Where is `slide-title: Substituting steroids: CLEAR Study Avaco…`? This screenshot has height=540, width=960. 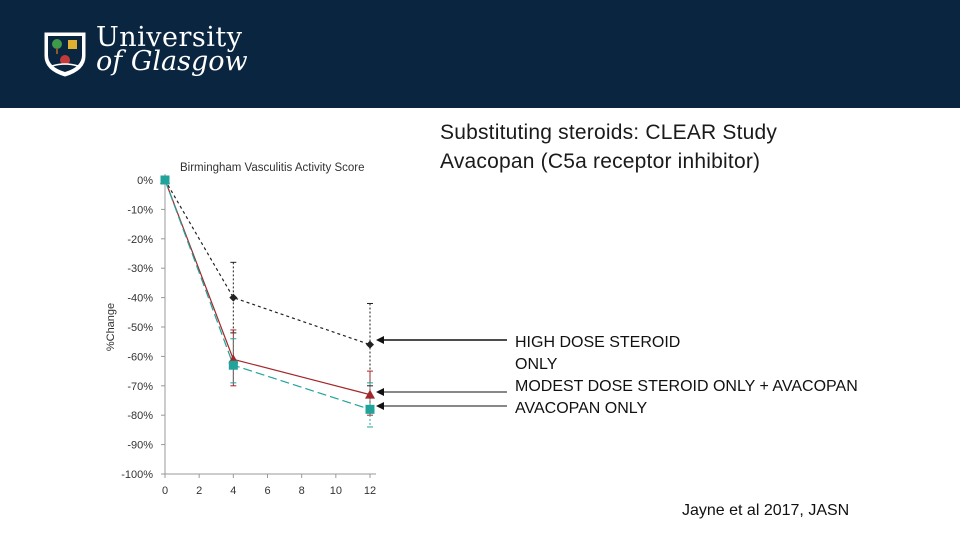
slide-title: Substituting steroids: CLEAR Study Avaco… is located at coordinates (690, 147).